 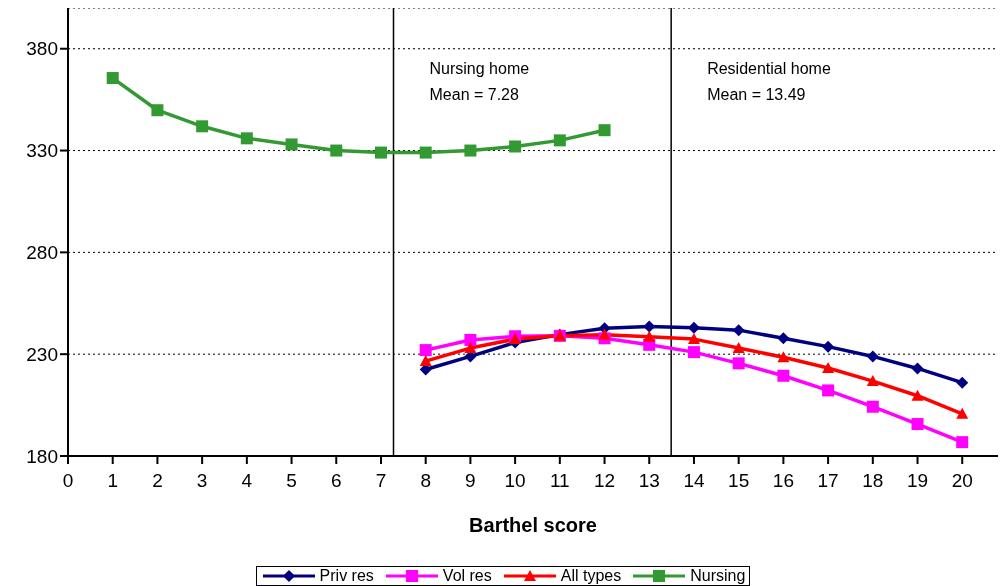 I want to click on x-tick-label: 1, so click(x=112, y=481).